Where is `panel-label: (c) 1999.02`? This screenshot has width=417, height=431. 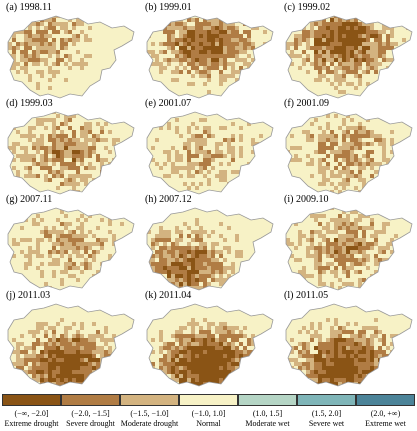 panel-label: (c) 1999.02 is located at coordinates (307, 7).